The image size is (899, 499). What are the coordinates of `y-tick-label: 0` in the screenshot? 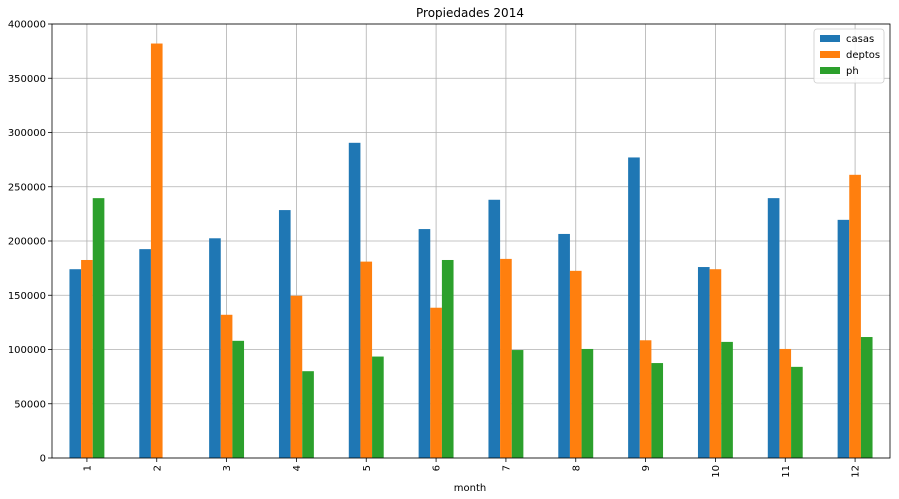 It's located at (43, 459).